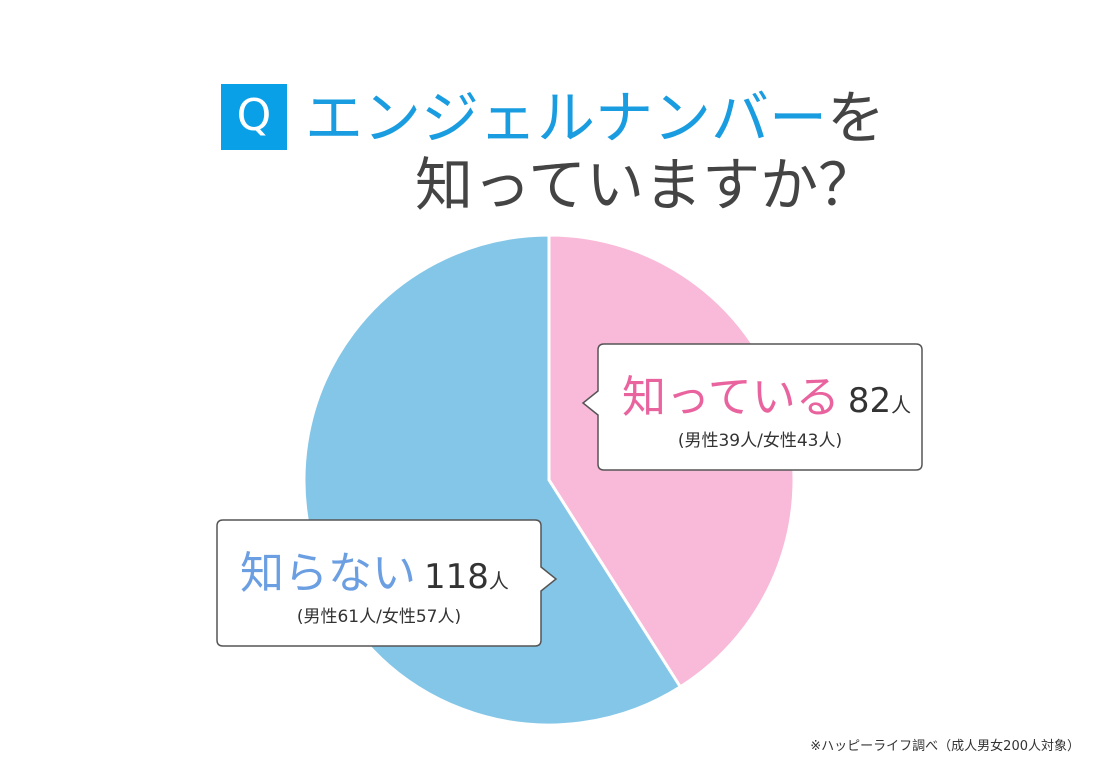 The width and height of the screenshot is (1100, 768). What do you see at coordinates (731, 397) in the screenshot?
I see `category-label: 知っている` at bounding box center [731, 397].